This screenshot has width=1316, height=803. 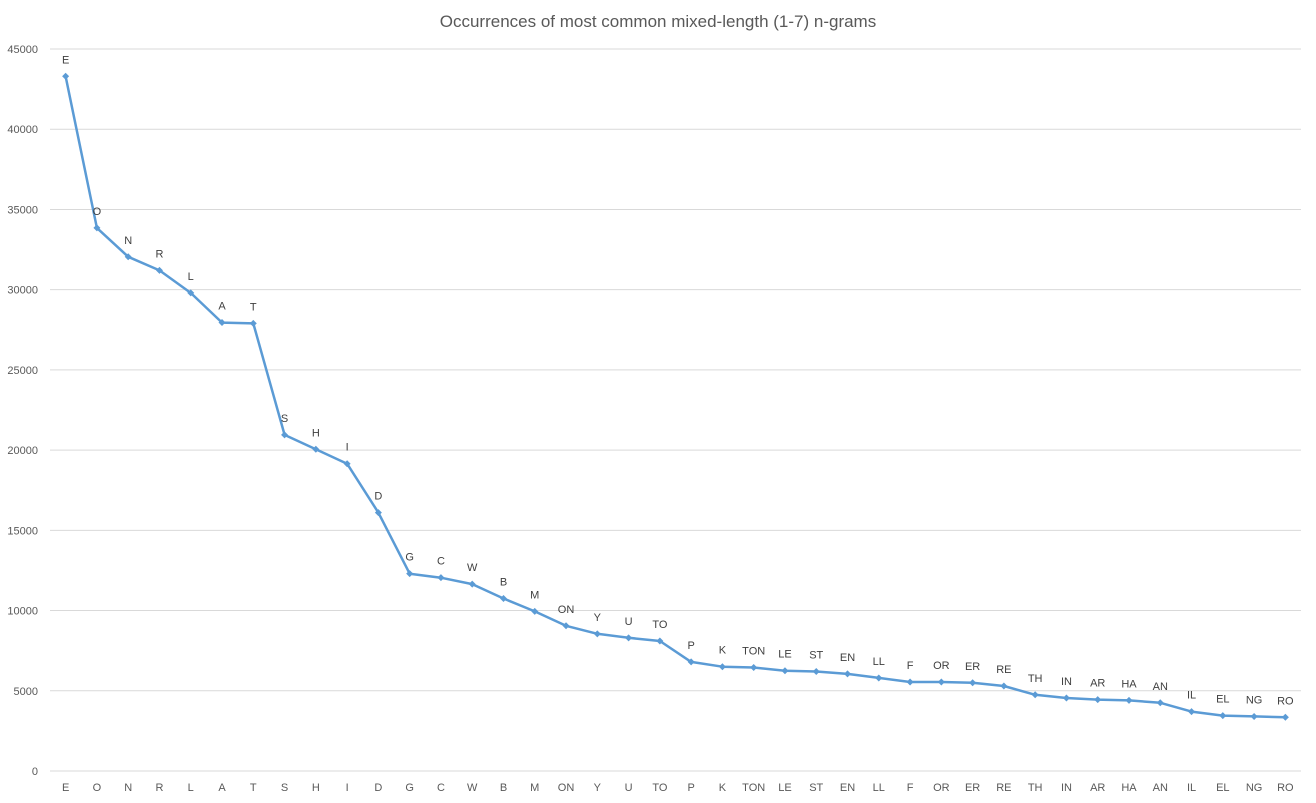 I want to click on x-tick-label: OR, so click(x=941, y=788).